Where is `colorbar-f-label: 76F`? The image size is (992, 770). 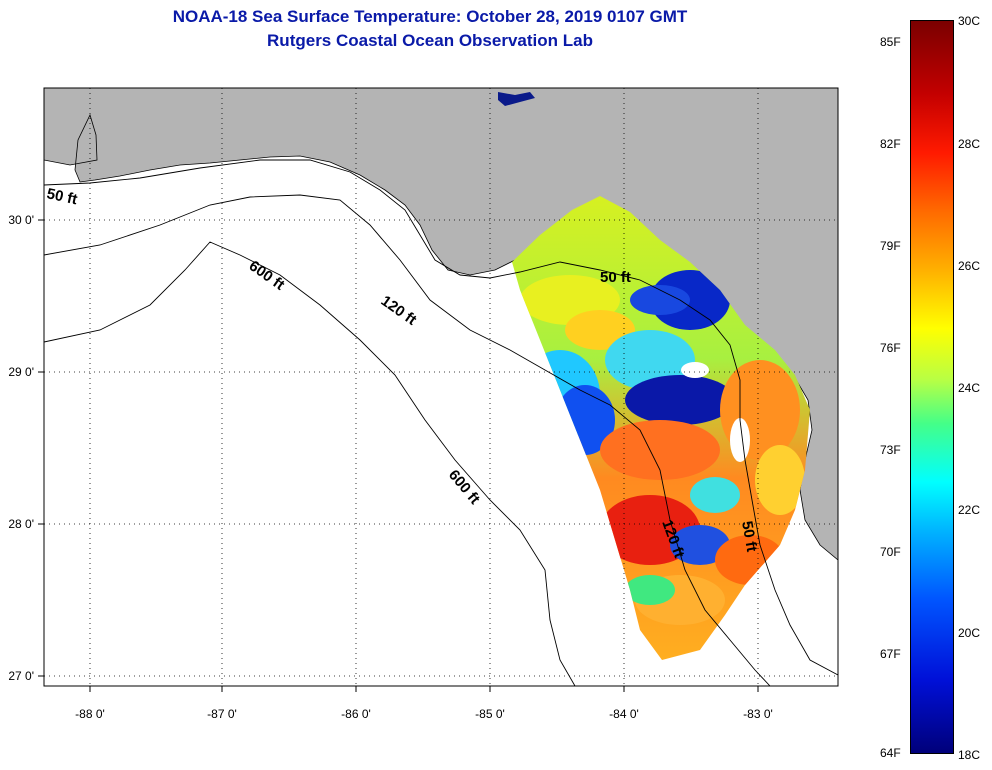
colorbar-f-label: 76F is located at coordinates (890, 348).